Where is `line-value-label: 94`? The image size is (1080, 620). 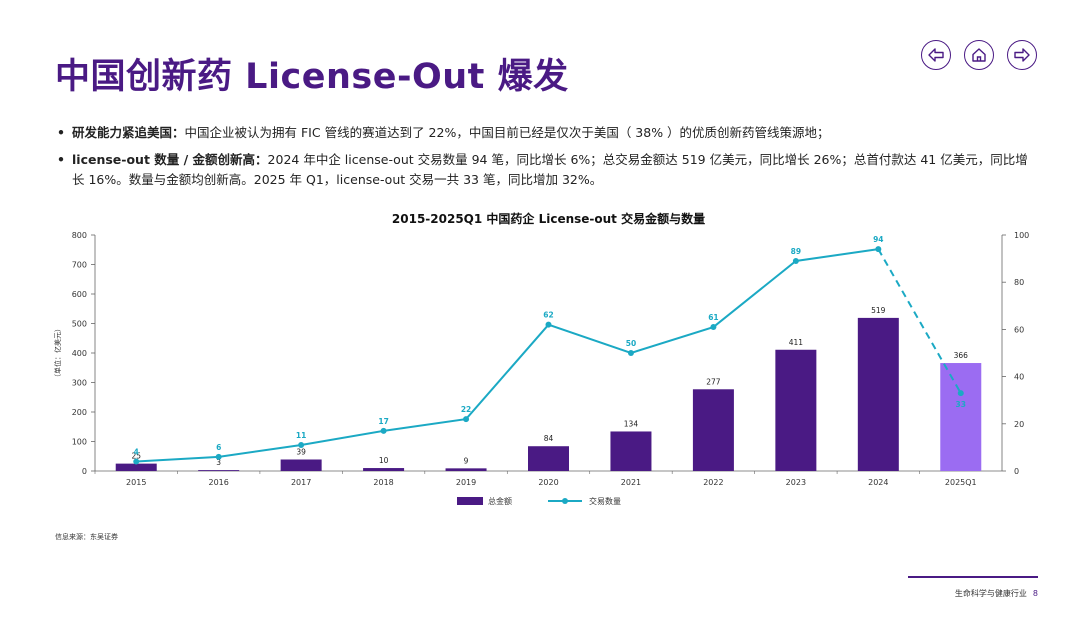 line-value-label: 94 is located at coordinates (878, 239).